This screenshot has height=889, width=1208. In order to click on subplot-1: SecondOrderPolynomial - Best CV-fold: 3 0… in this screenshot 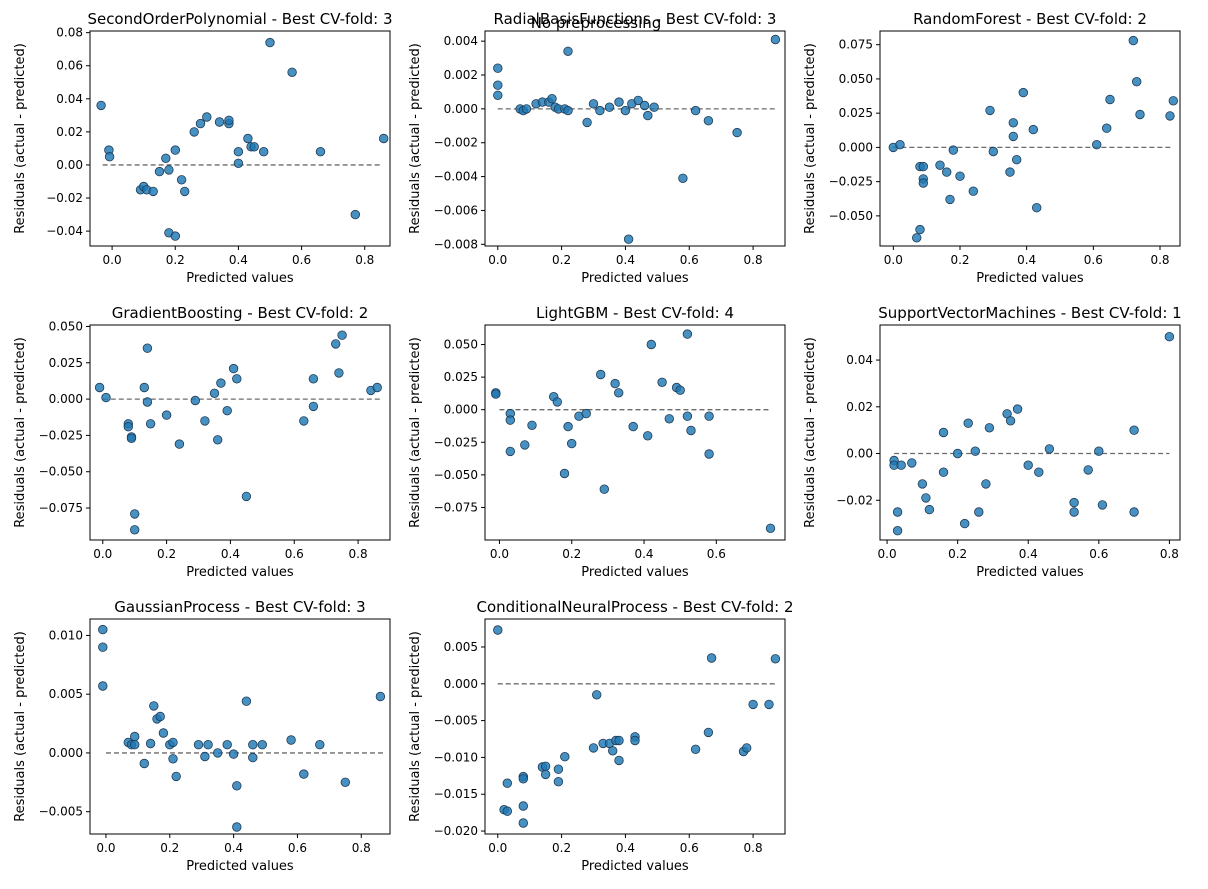, I will do `click(203, 148)`.